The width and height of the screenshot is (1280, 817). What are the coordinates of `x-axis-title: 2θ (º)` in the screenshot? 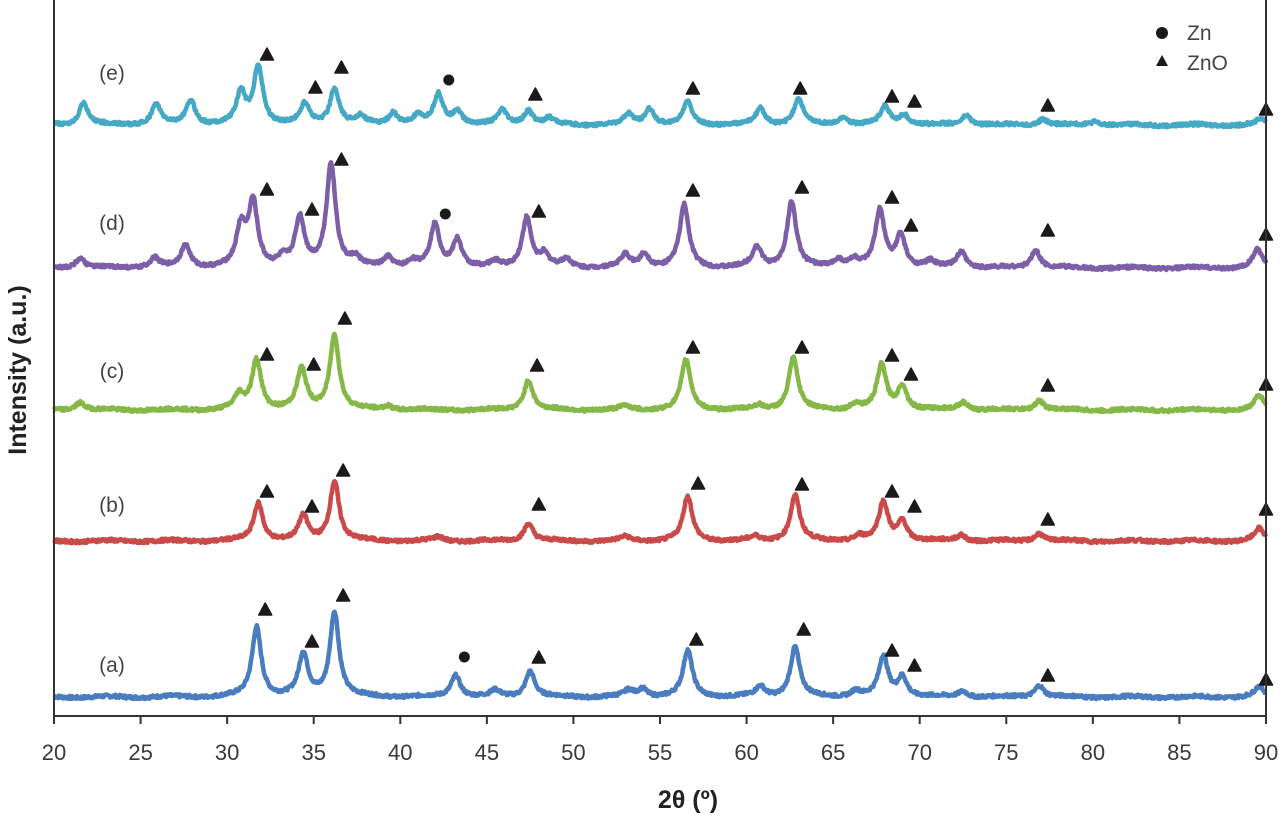 It's located at (688, 800).